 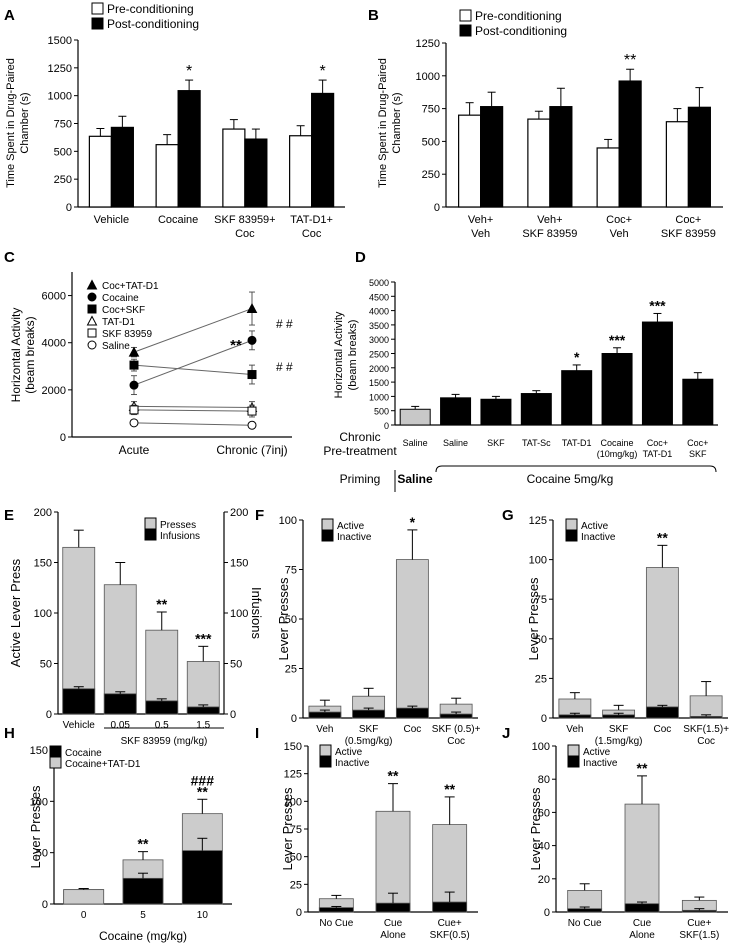 I want to click on panel-b-y-tick-label: 1250, so click(x=428, y=44).